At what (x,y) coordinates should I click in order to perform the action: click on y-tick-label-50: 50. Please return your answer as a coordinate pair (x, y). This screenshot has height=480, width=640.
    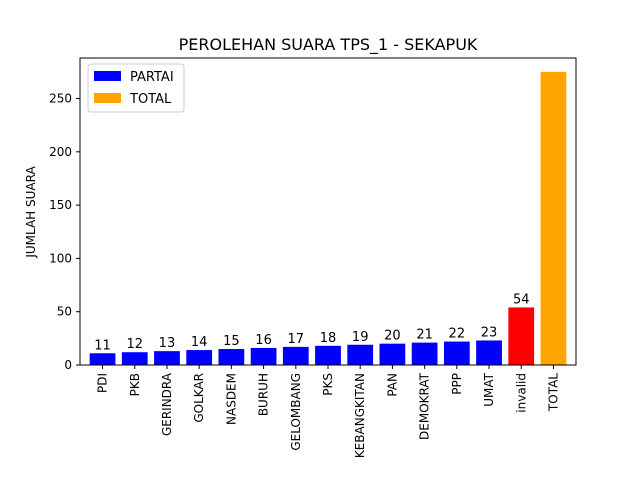
    Looking at the image, I should click on (64, 312).